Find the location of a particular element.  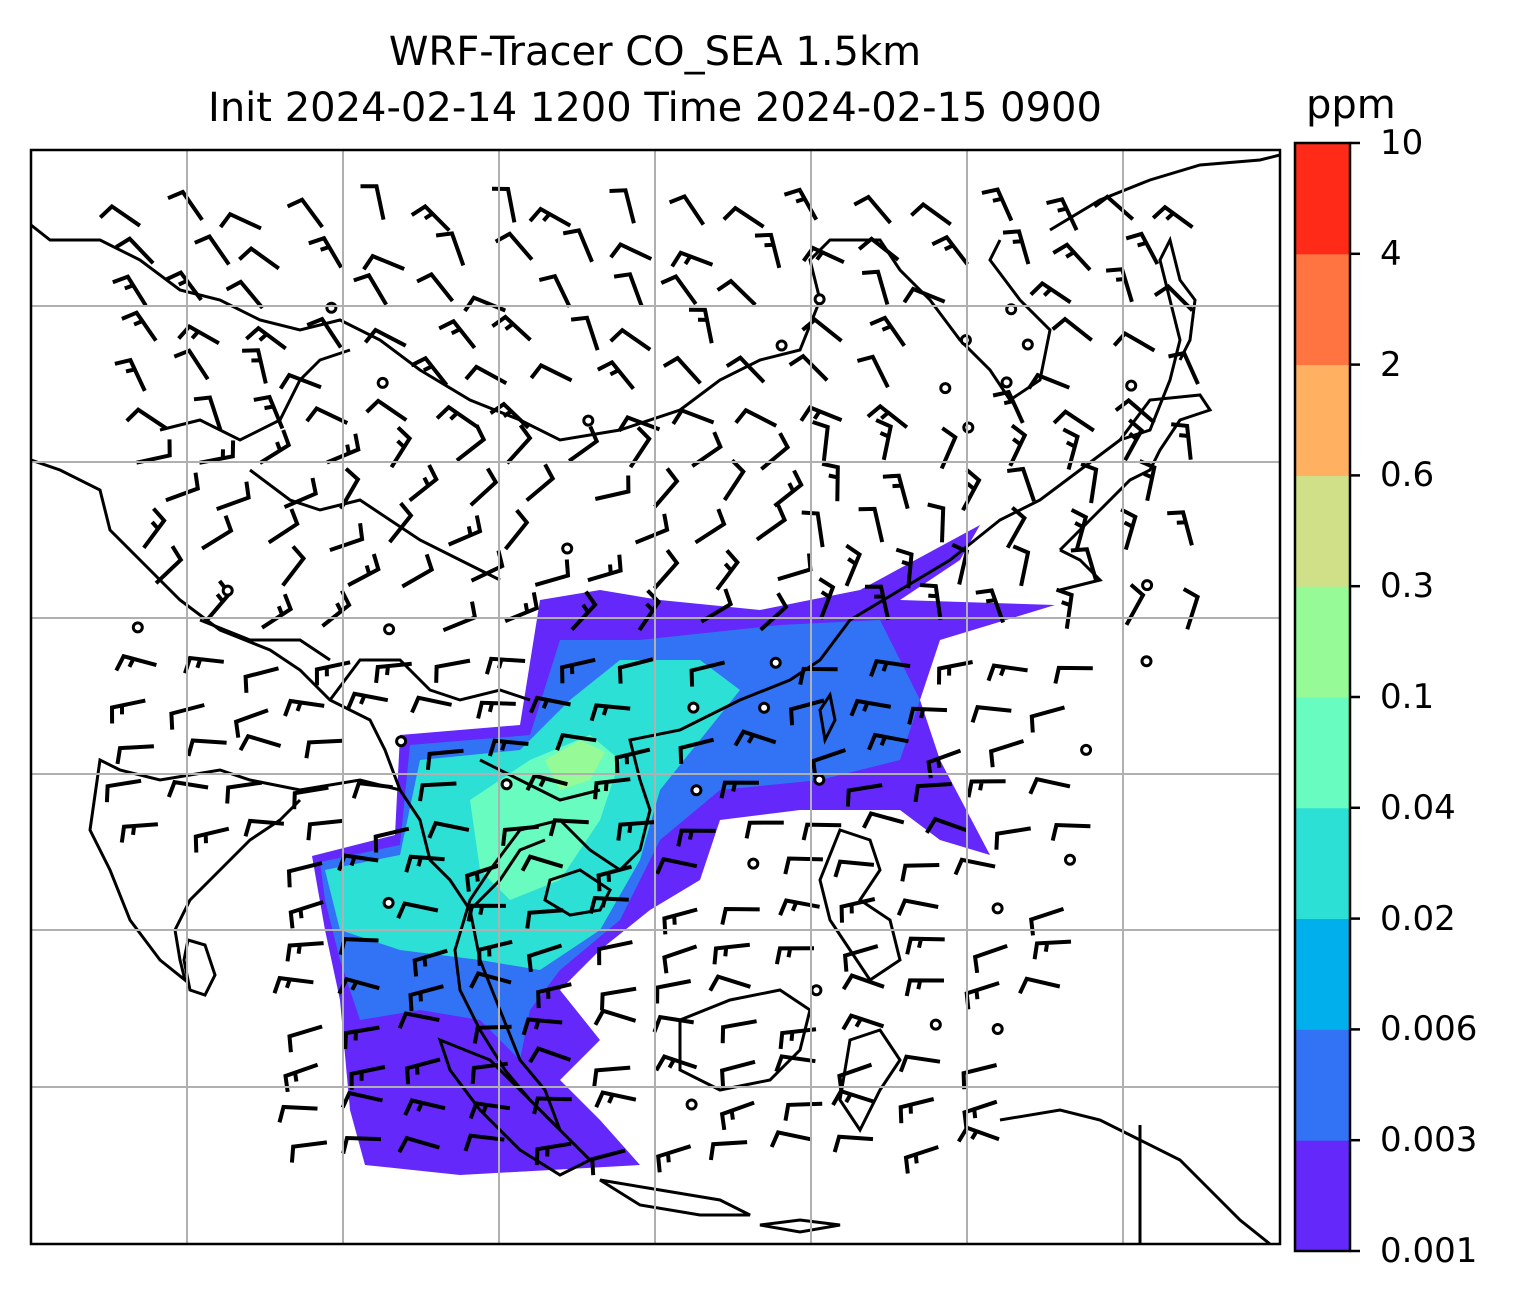

colorbar-tick-label: 0.1 is located at coordinates (1407, 697).